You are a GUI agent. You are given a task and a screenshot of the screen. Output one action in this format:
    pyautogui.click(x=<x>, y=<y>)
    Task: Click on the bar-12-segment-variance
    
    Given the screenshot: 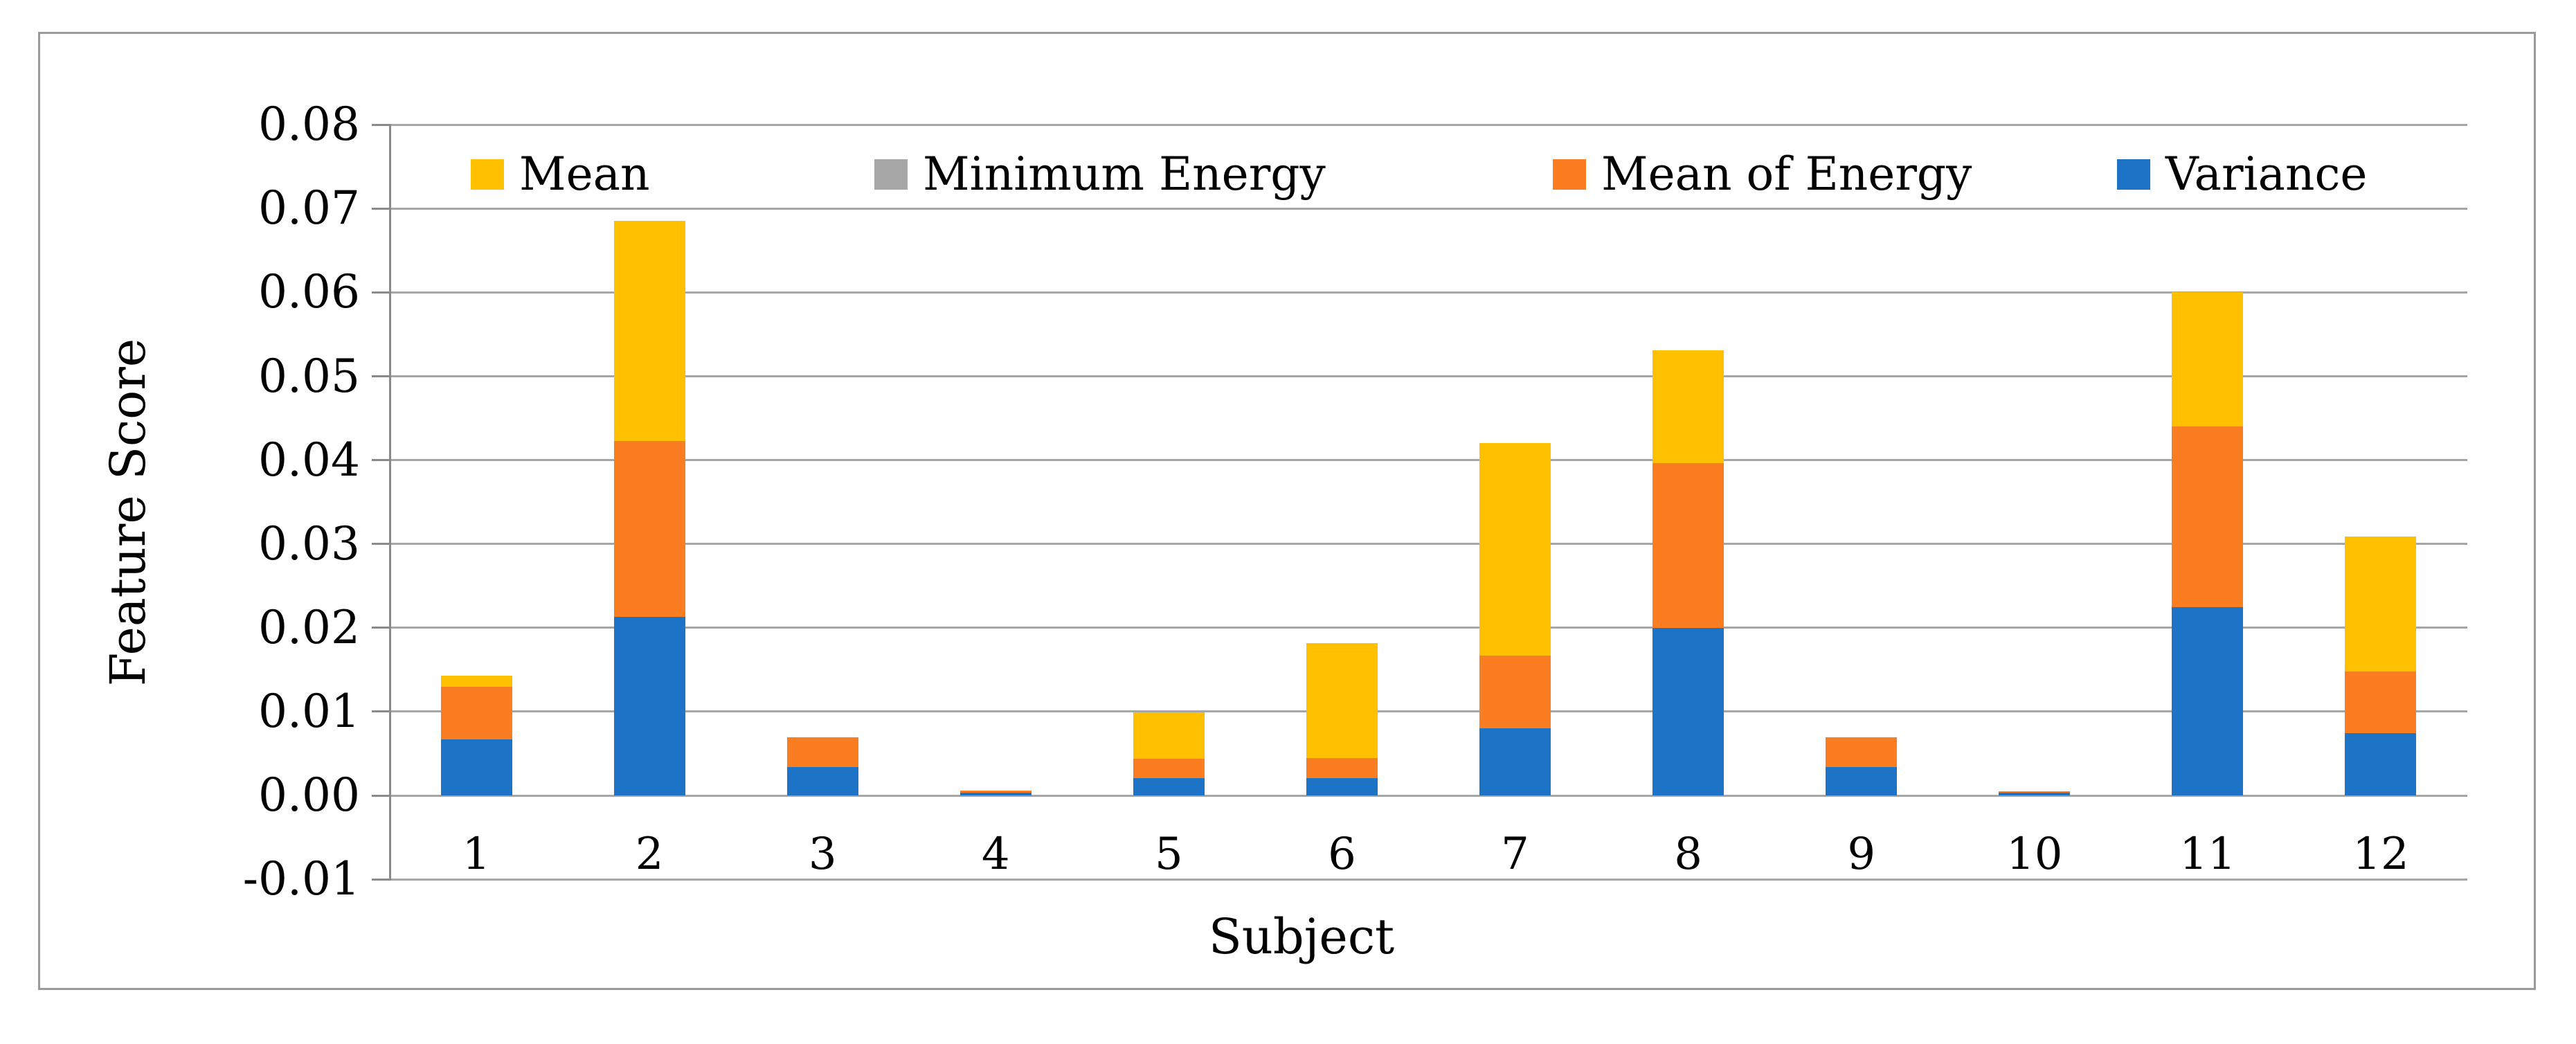 What is the action you would take?
    pyautogui.click(x=2381, y=764)
    